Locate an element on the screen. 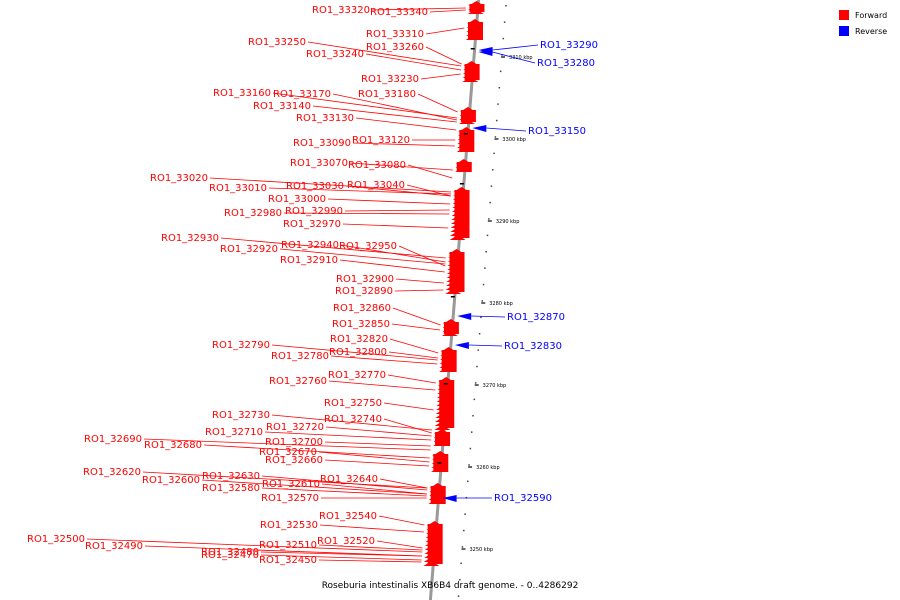 The width and height of the screenshot is (900, 600). forward-gene-label: RO1_33080 is located at coordinates (377, 165).